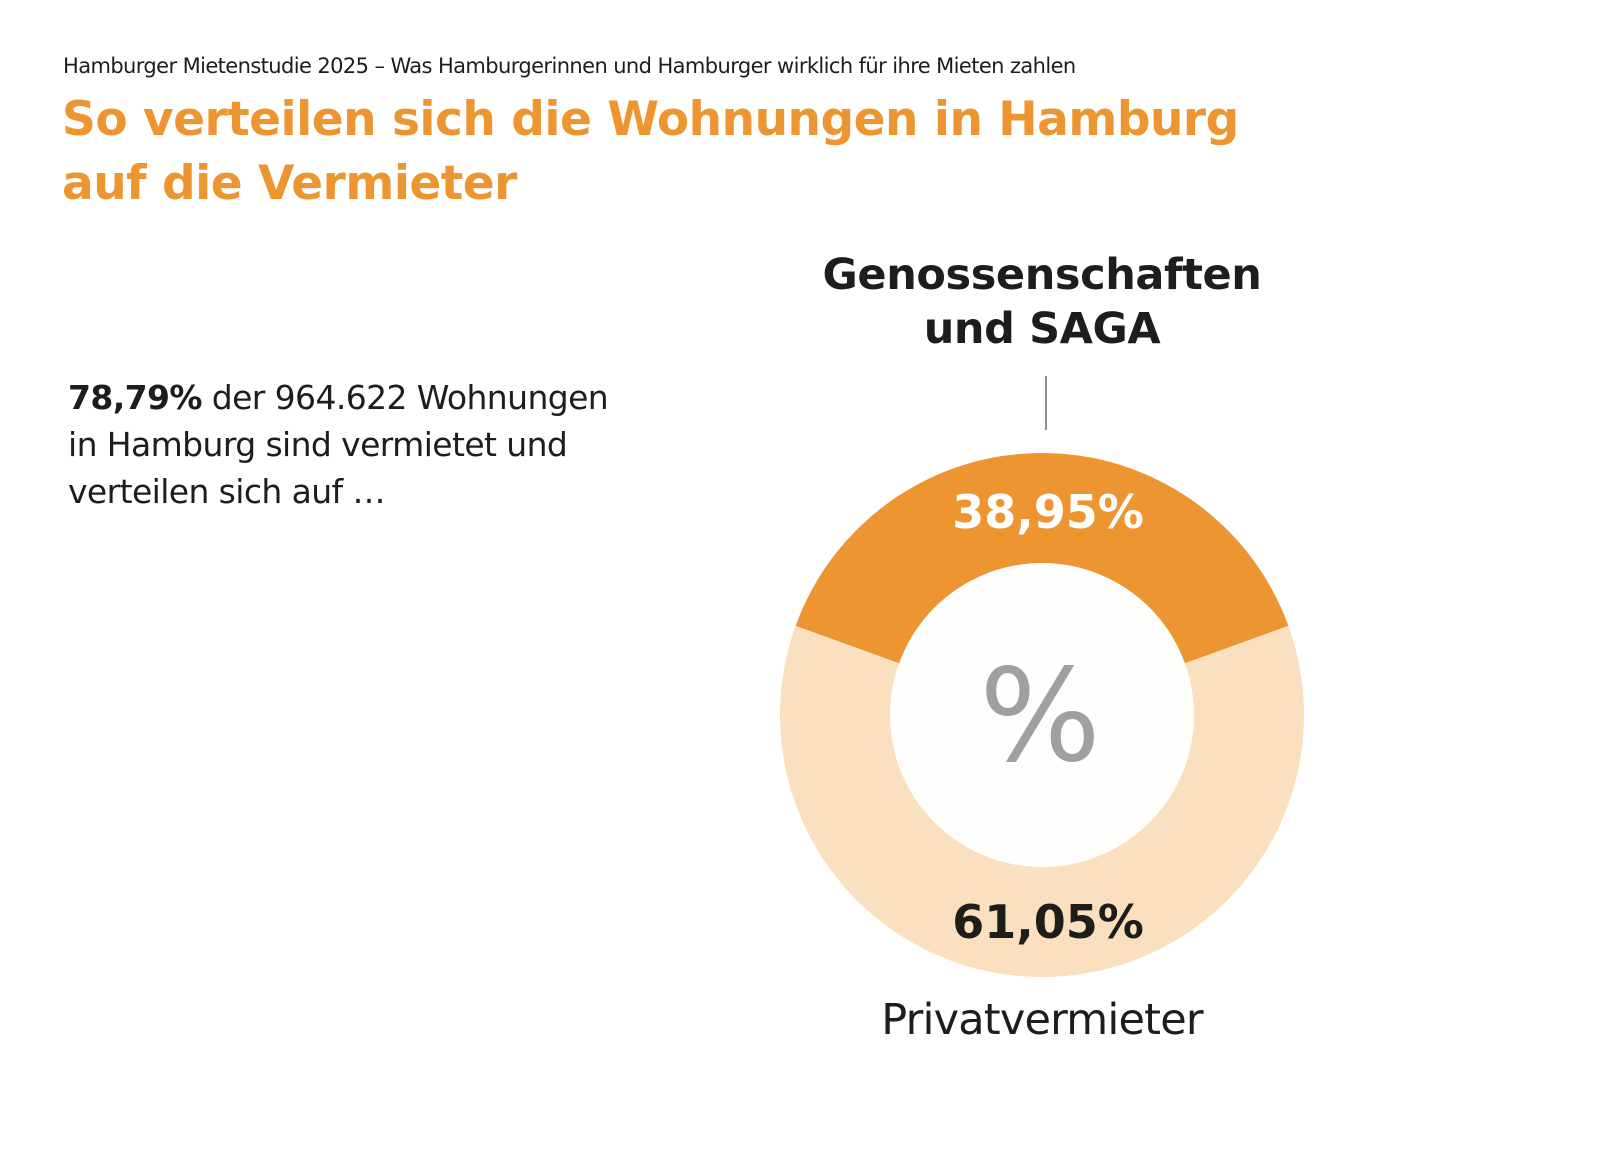 This screenshot has width=1600, height=1163. Describe the element at coordinates (1042, 302) in the screenshot. I see `legend-label-genossenschaften: Genossenschaften und SAGA` at that location.